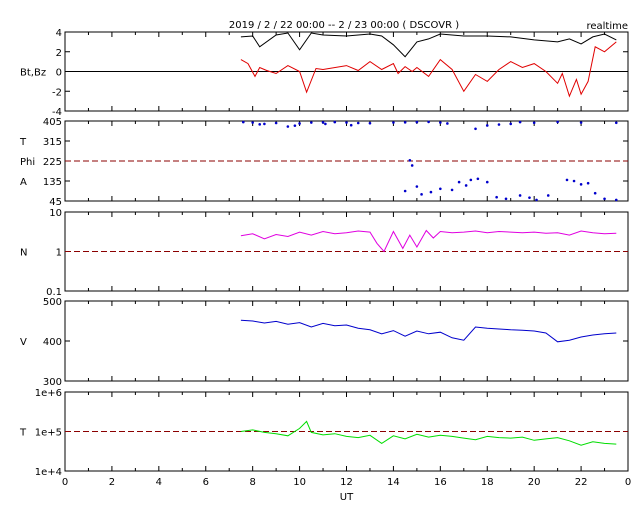  I want to click on y-axis-label: V, so click(23, 342).